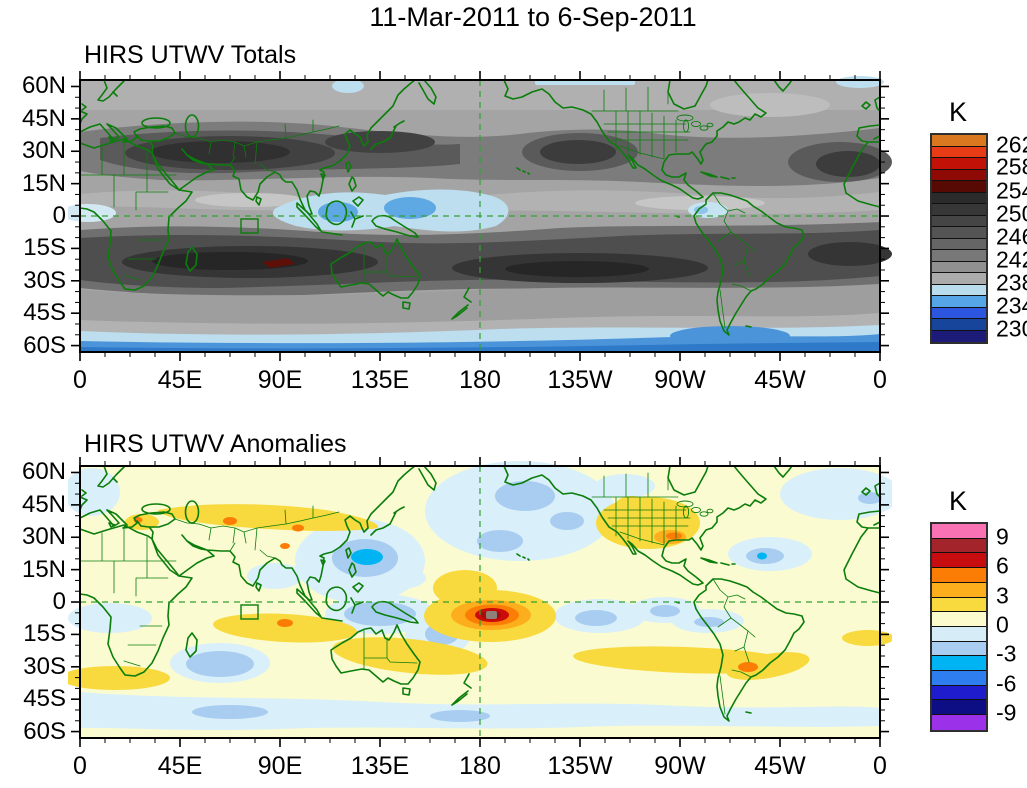  What do you see at coordinates (1011, 166) in the screenshot?
I see `colorbar-tick-label: 258` at bounding box center [1011, 166].